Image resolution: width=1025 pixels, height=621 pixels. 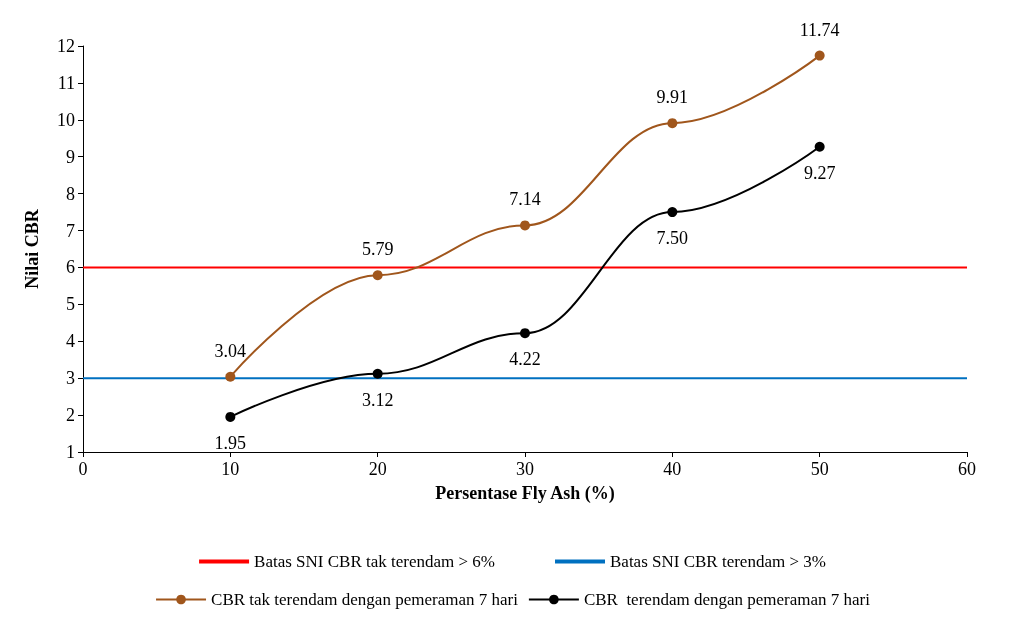 I want to click on x-tick-label: 20, so click(x=377, y=469).